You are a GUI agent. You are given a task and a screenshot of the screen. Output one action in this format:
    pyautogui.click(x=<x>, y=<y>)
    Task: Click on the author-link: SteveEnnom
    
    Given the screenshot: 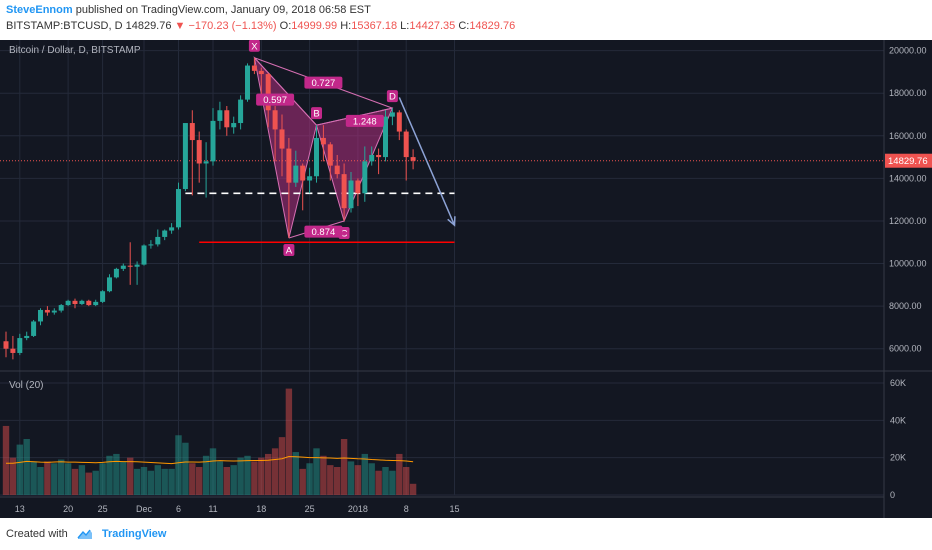 What is the action you would take?
    pyautogui.click(x=39, y=10)
    